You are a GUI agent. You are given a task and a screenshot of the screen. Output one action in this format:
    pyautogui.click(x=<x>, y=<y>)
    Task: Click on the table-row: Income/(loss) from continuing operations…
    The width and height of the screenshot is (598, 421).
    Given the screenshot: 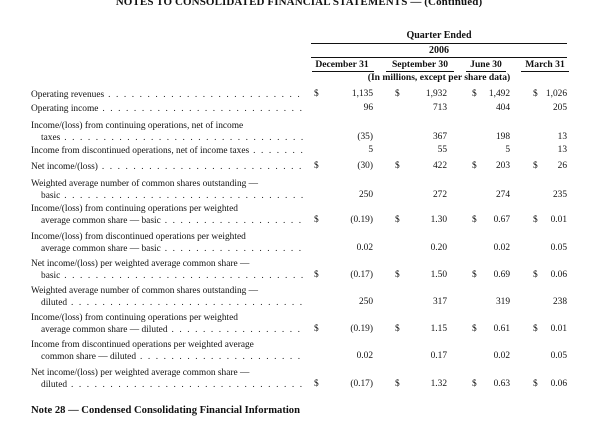 What is the action you would take?
    pyautogui.click(x=301, y=215)
    